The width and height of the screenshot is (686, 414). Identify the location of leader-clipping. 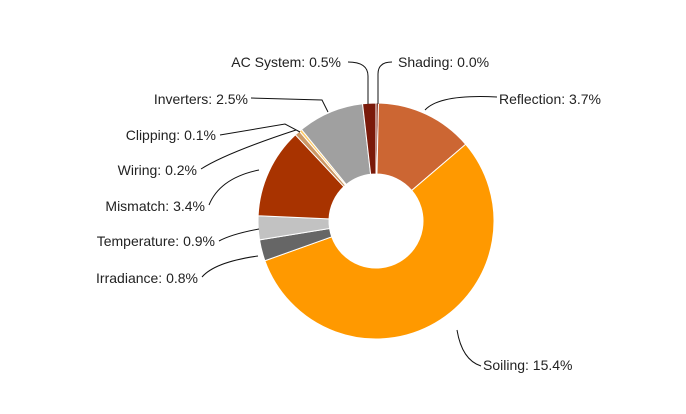
(260, 129).